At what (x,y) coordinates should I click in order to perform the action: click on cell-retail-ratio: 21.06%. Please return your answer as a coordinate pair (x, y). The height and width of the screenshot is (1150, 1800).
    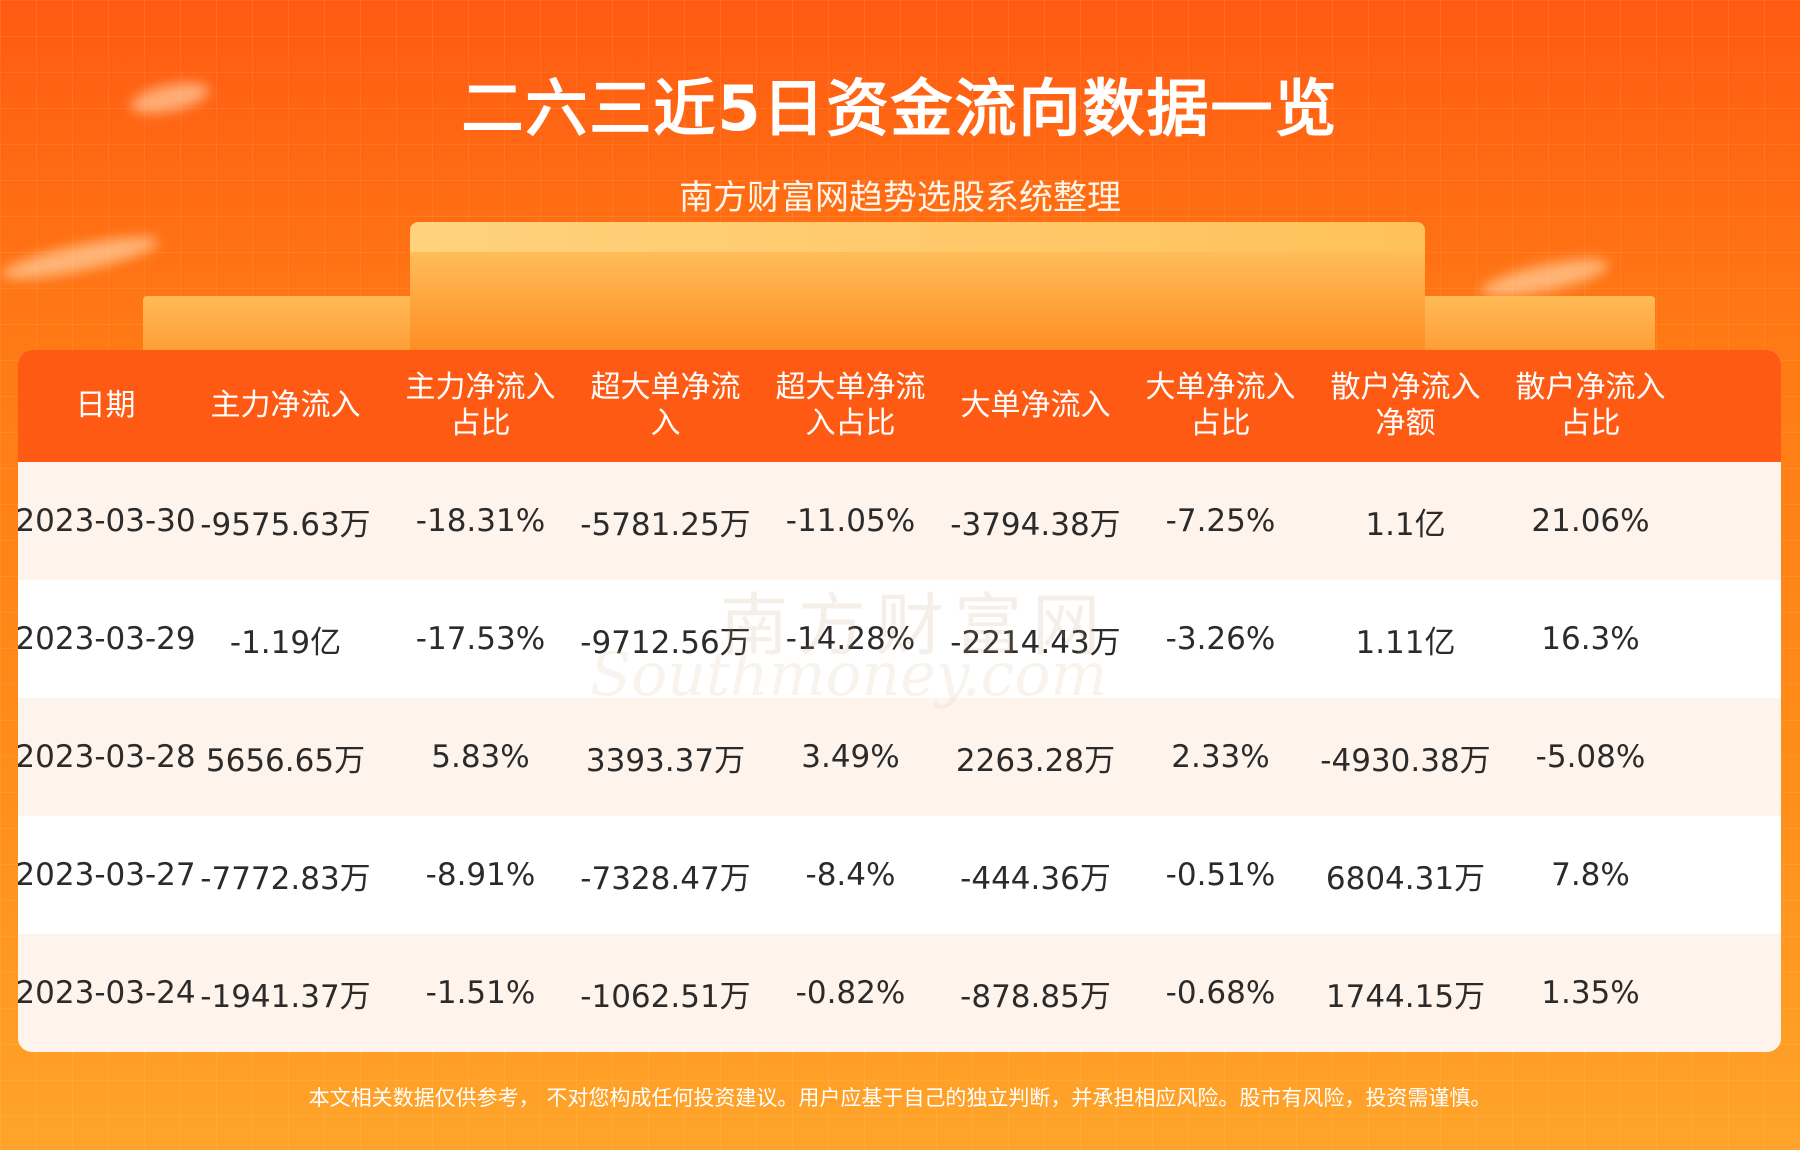
    Looking at the image, I should click on (1590, 521).